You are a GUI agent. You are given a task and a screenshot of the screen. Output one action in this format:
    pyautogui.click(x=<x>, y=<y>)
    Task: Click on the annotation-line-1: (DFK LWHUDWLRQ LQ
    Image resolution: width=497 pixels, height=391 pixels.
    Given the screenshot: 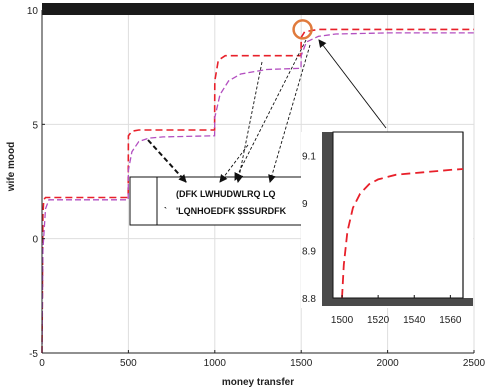 What is the action you would take?
    pyautogui.click(x=225, y=194)
    